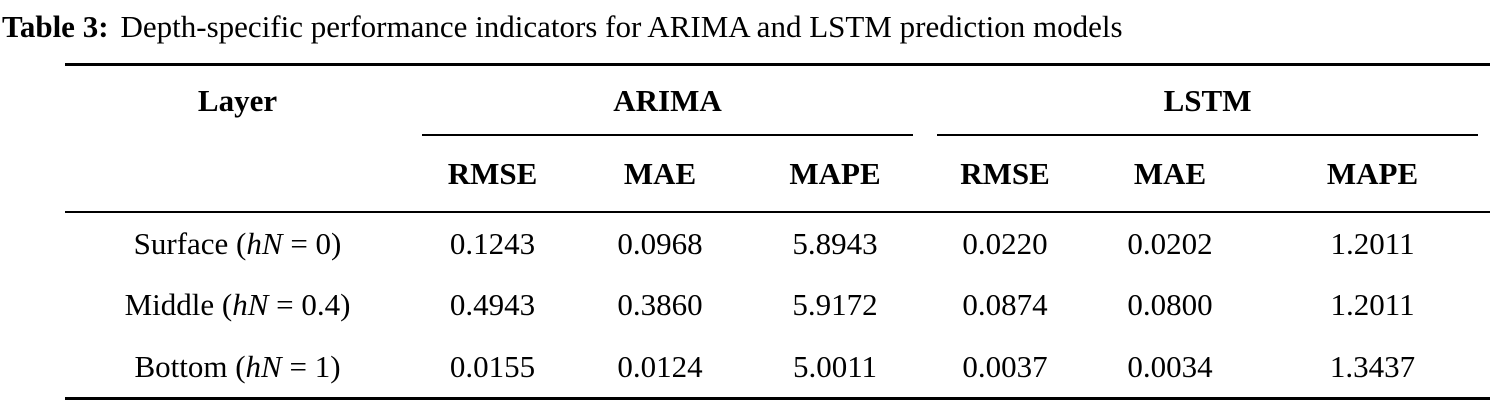 The height and width of the screenshot is (420, 1496). What do you see at coordinates (237, 99) in the screenshot?
I see `column-header-layer: Layer` at bounding box center [237, 99].